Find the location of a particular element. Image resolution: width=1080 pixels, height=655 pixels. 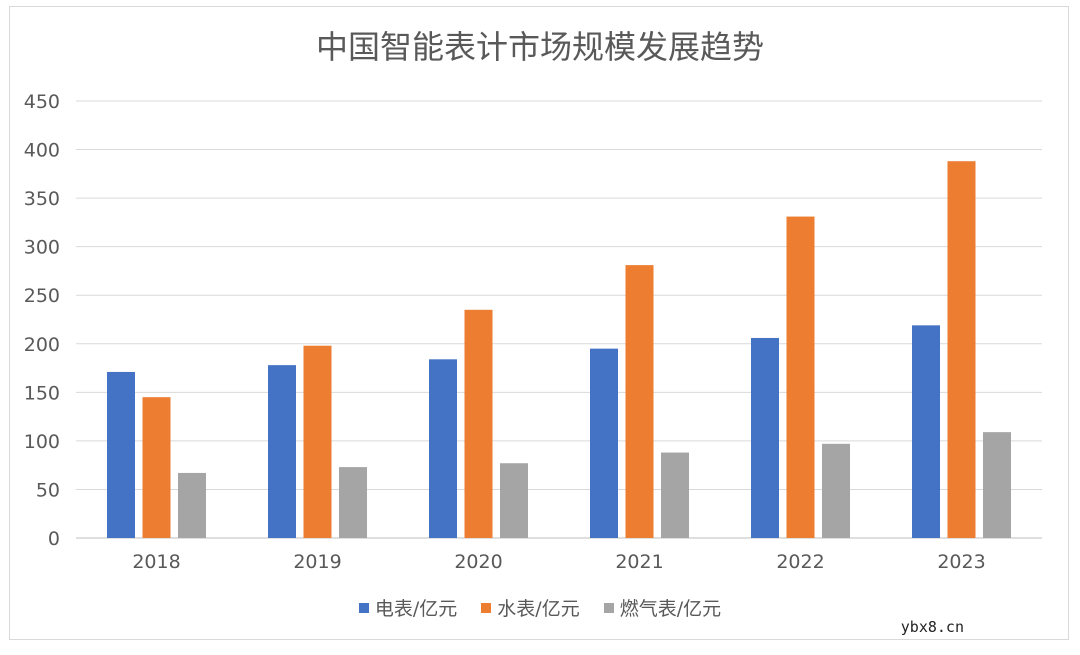

legend: 电表/亿元 水表/亿元 燃气表/亿元 is located at coordinates (540, 607).